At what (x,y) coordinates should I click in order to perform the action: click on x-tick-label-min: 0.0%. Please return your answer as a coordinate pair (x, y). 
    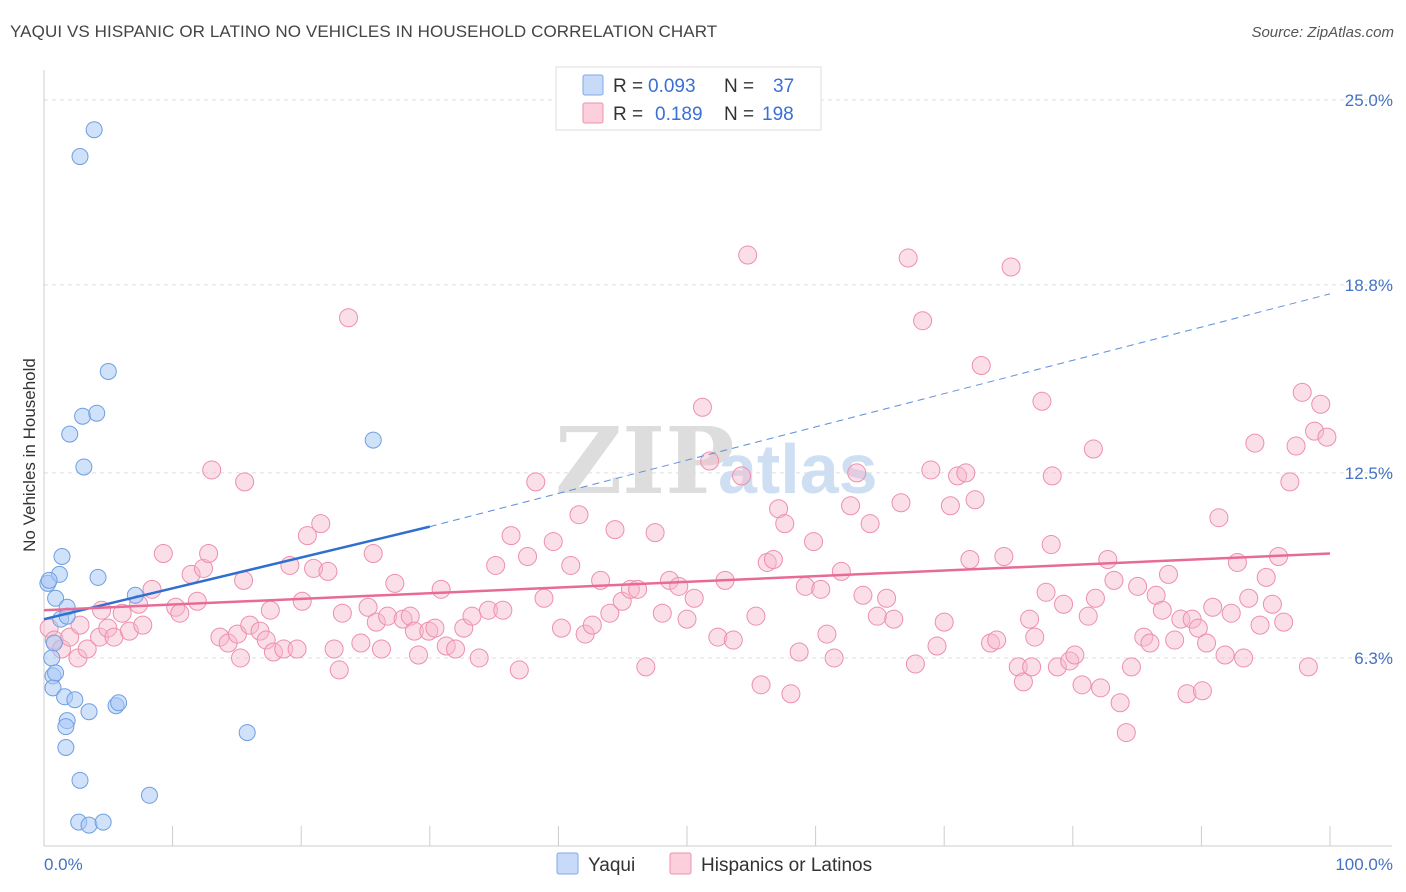
    Looking at the image, I should click on (63, 864).